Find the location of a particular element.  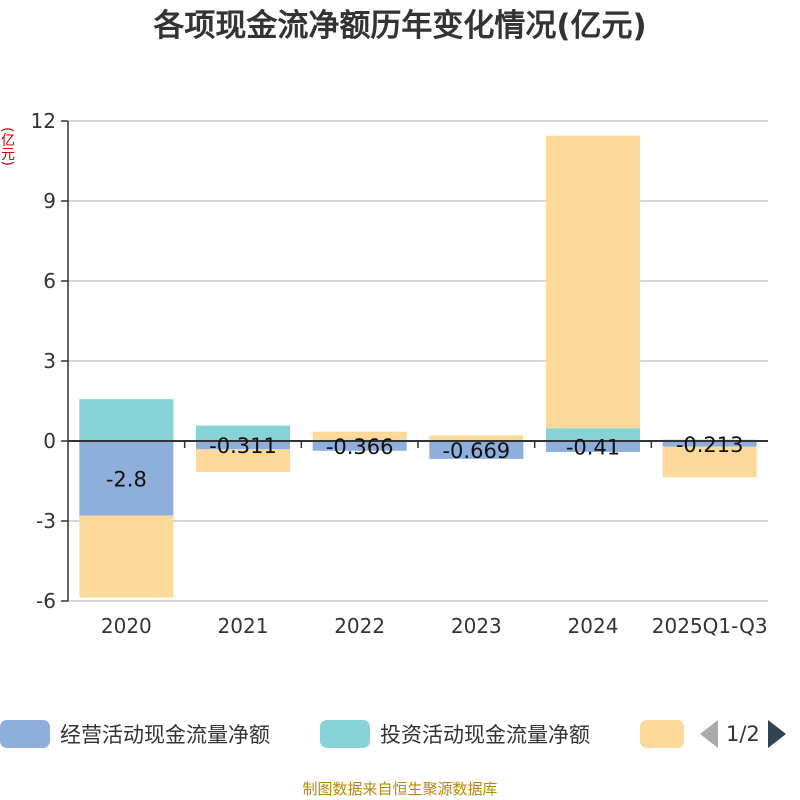

previous-page-icon is located at coordinates (709, 734).